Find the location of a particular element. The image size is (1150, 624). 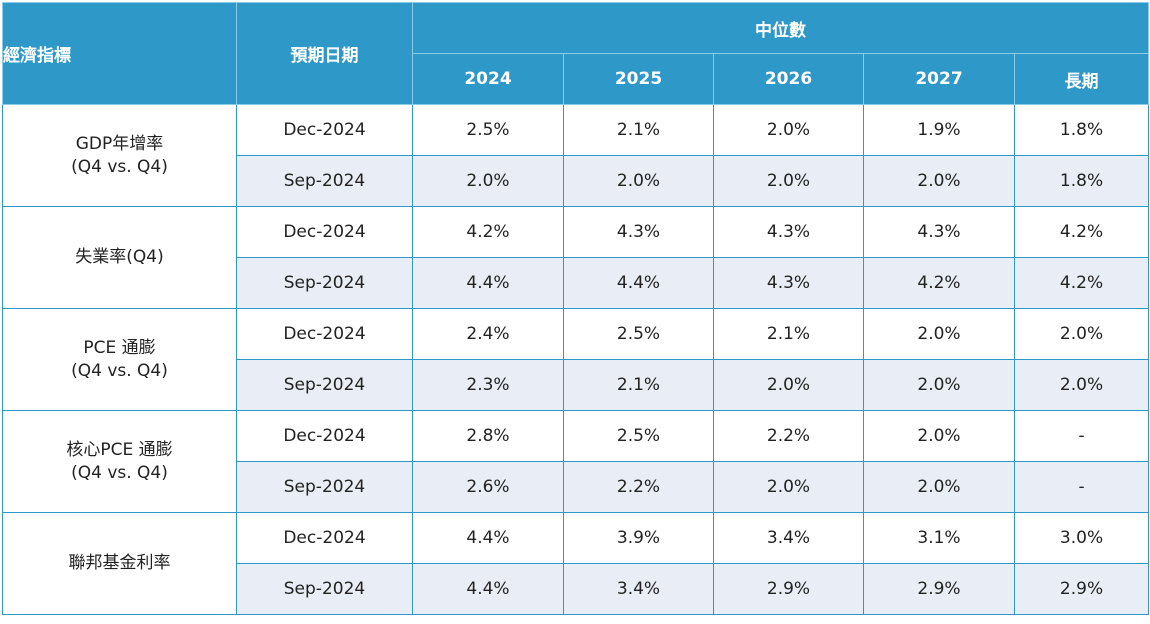

value-cell: 2.3% is located at coordinates (488, 385).